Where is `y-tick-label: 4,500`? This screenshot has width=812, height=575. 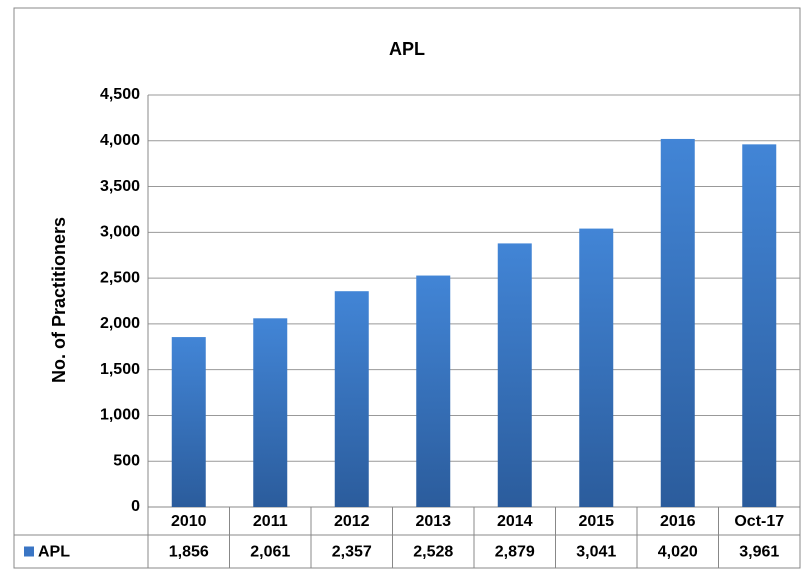
y-tick-label: 4,500 is located at coordinates (120, 94).